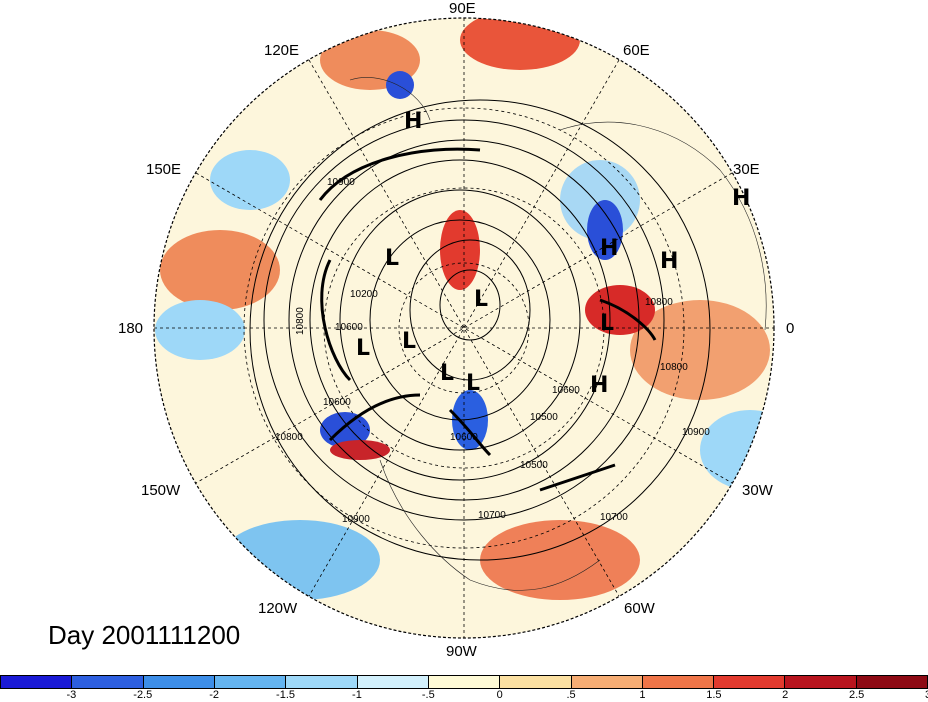 The image size is (928, 702). Describe the element at coordinates (278, 608) in the screenshot. I see `longitude-label-120w: 120W` at that location.